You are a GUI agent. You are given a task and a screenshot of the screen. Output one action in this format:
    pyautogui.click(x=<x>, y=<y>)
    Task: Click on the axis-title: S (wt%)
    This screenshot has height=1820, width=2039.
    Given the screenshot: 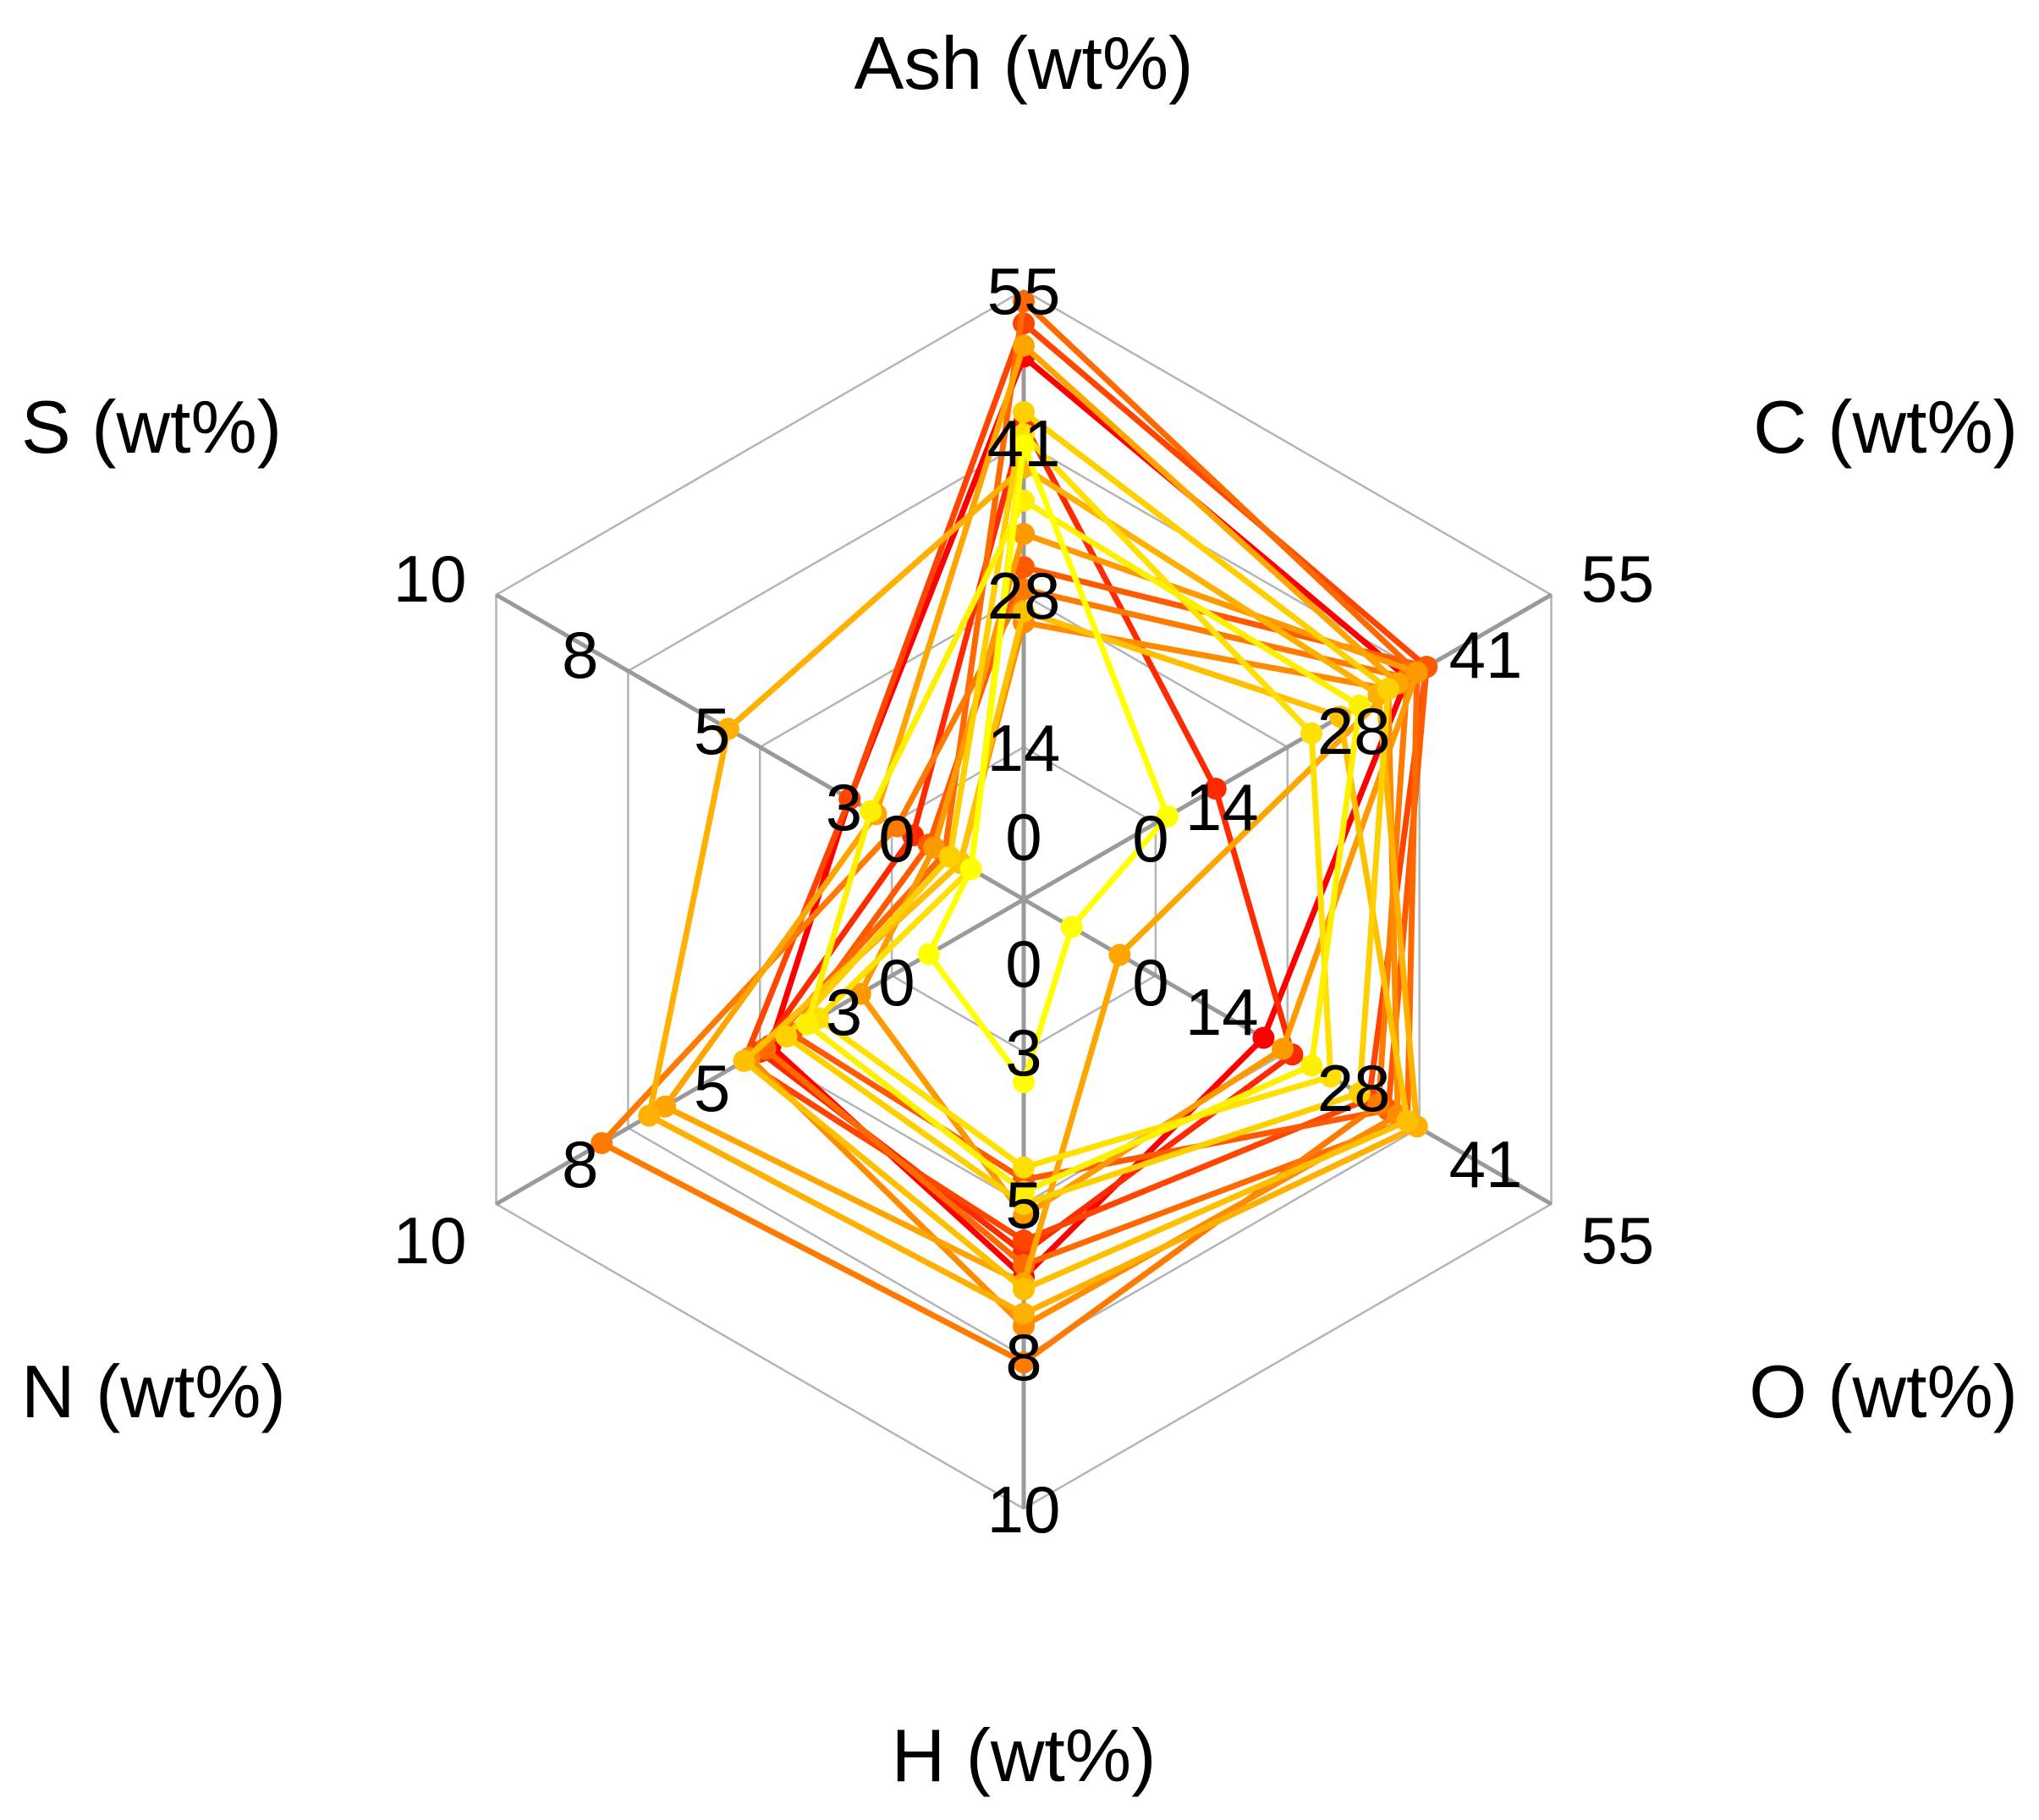 What is the action you would take?
    pyautogui.click(x=151, y=427)
    